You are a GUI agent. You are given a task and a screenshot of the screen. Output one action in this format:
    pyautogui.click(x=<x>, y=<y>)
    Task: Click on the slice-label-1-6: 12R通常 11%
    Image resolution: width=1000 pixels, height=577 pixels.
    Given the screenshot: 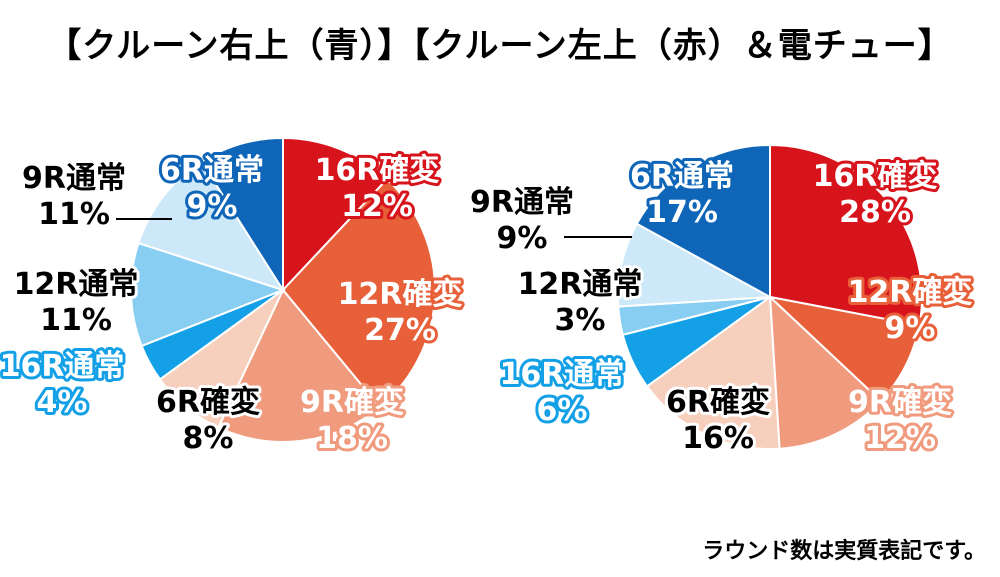 What is the action you would take?
    pyautogui.click(x=76, y=302)
    